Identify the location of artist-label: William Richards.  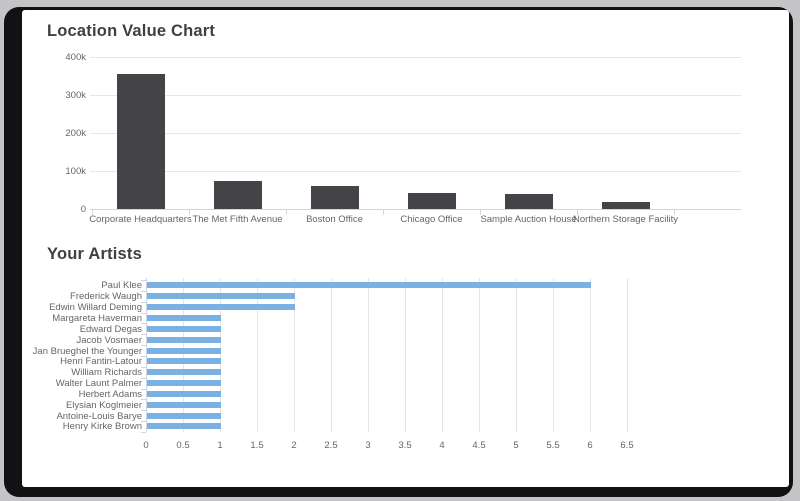
(106, 373).